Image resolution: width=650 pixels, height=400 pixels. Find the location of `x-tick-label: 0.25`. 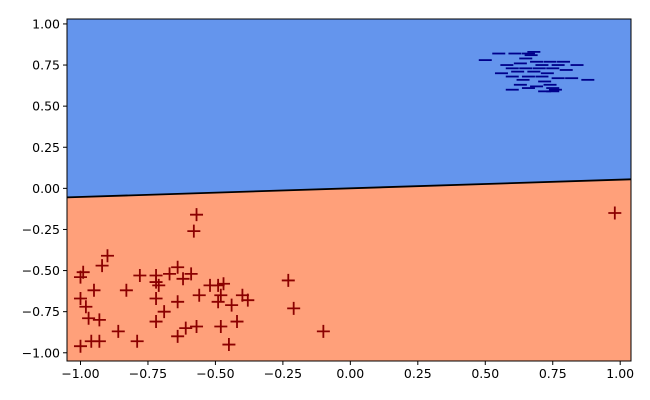

x-tick-label: 0.25 is located at coordinates (418, 373).